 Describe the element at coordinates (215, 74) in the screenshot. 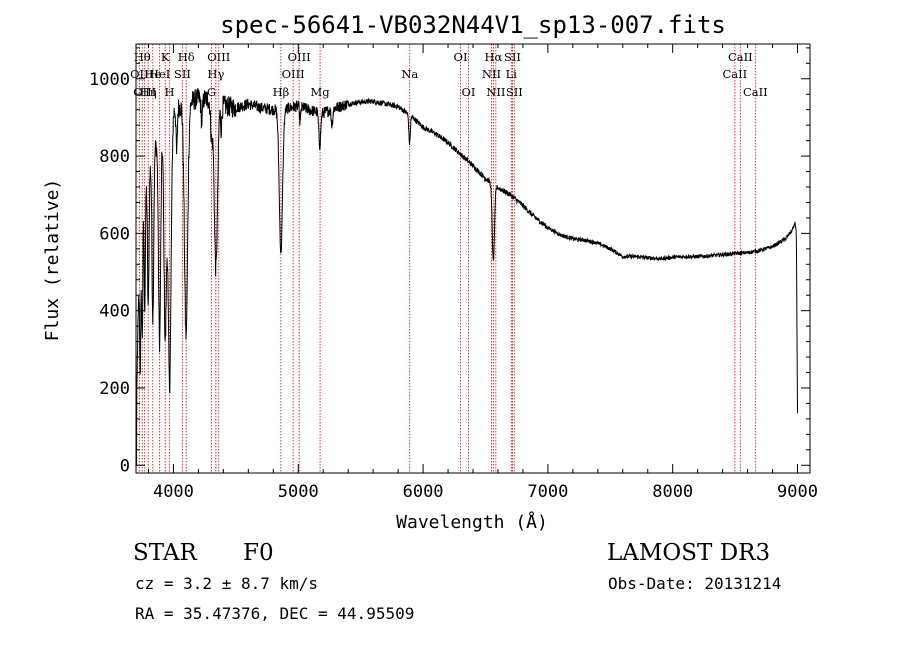

I see `marker-label: Hγ` at that location.